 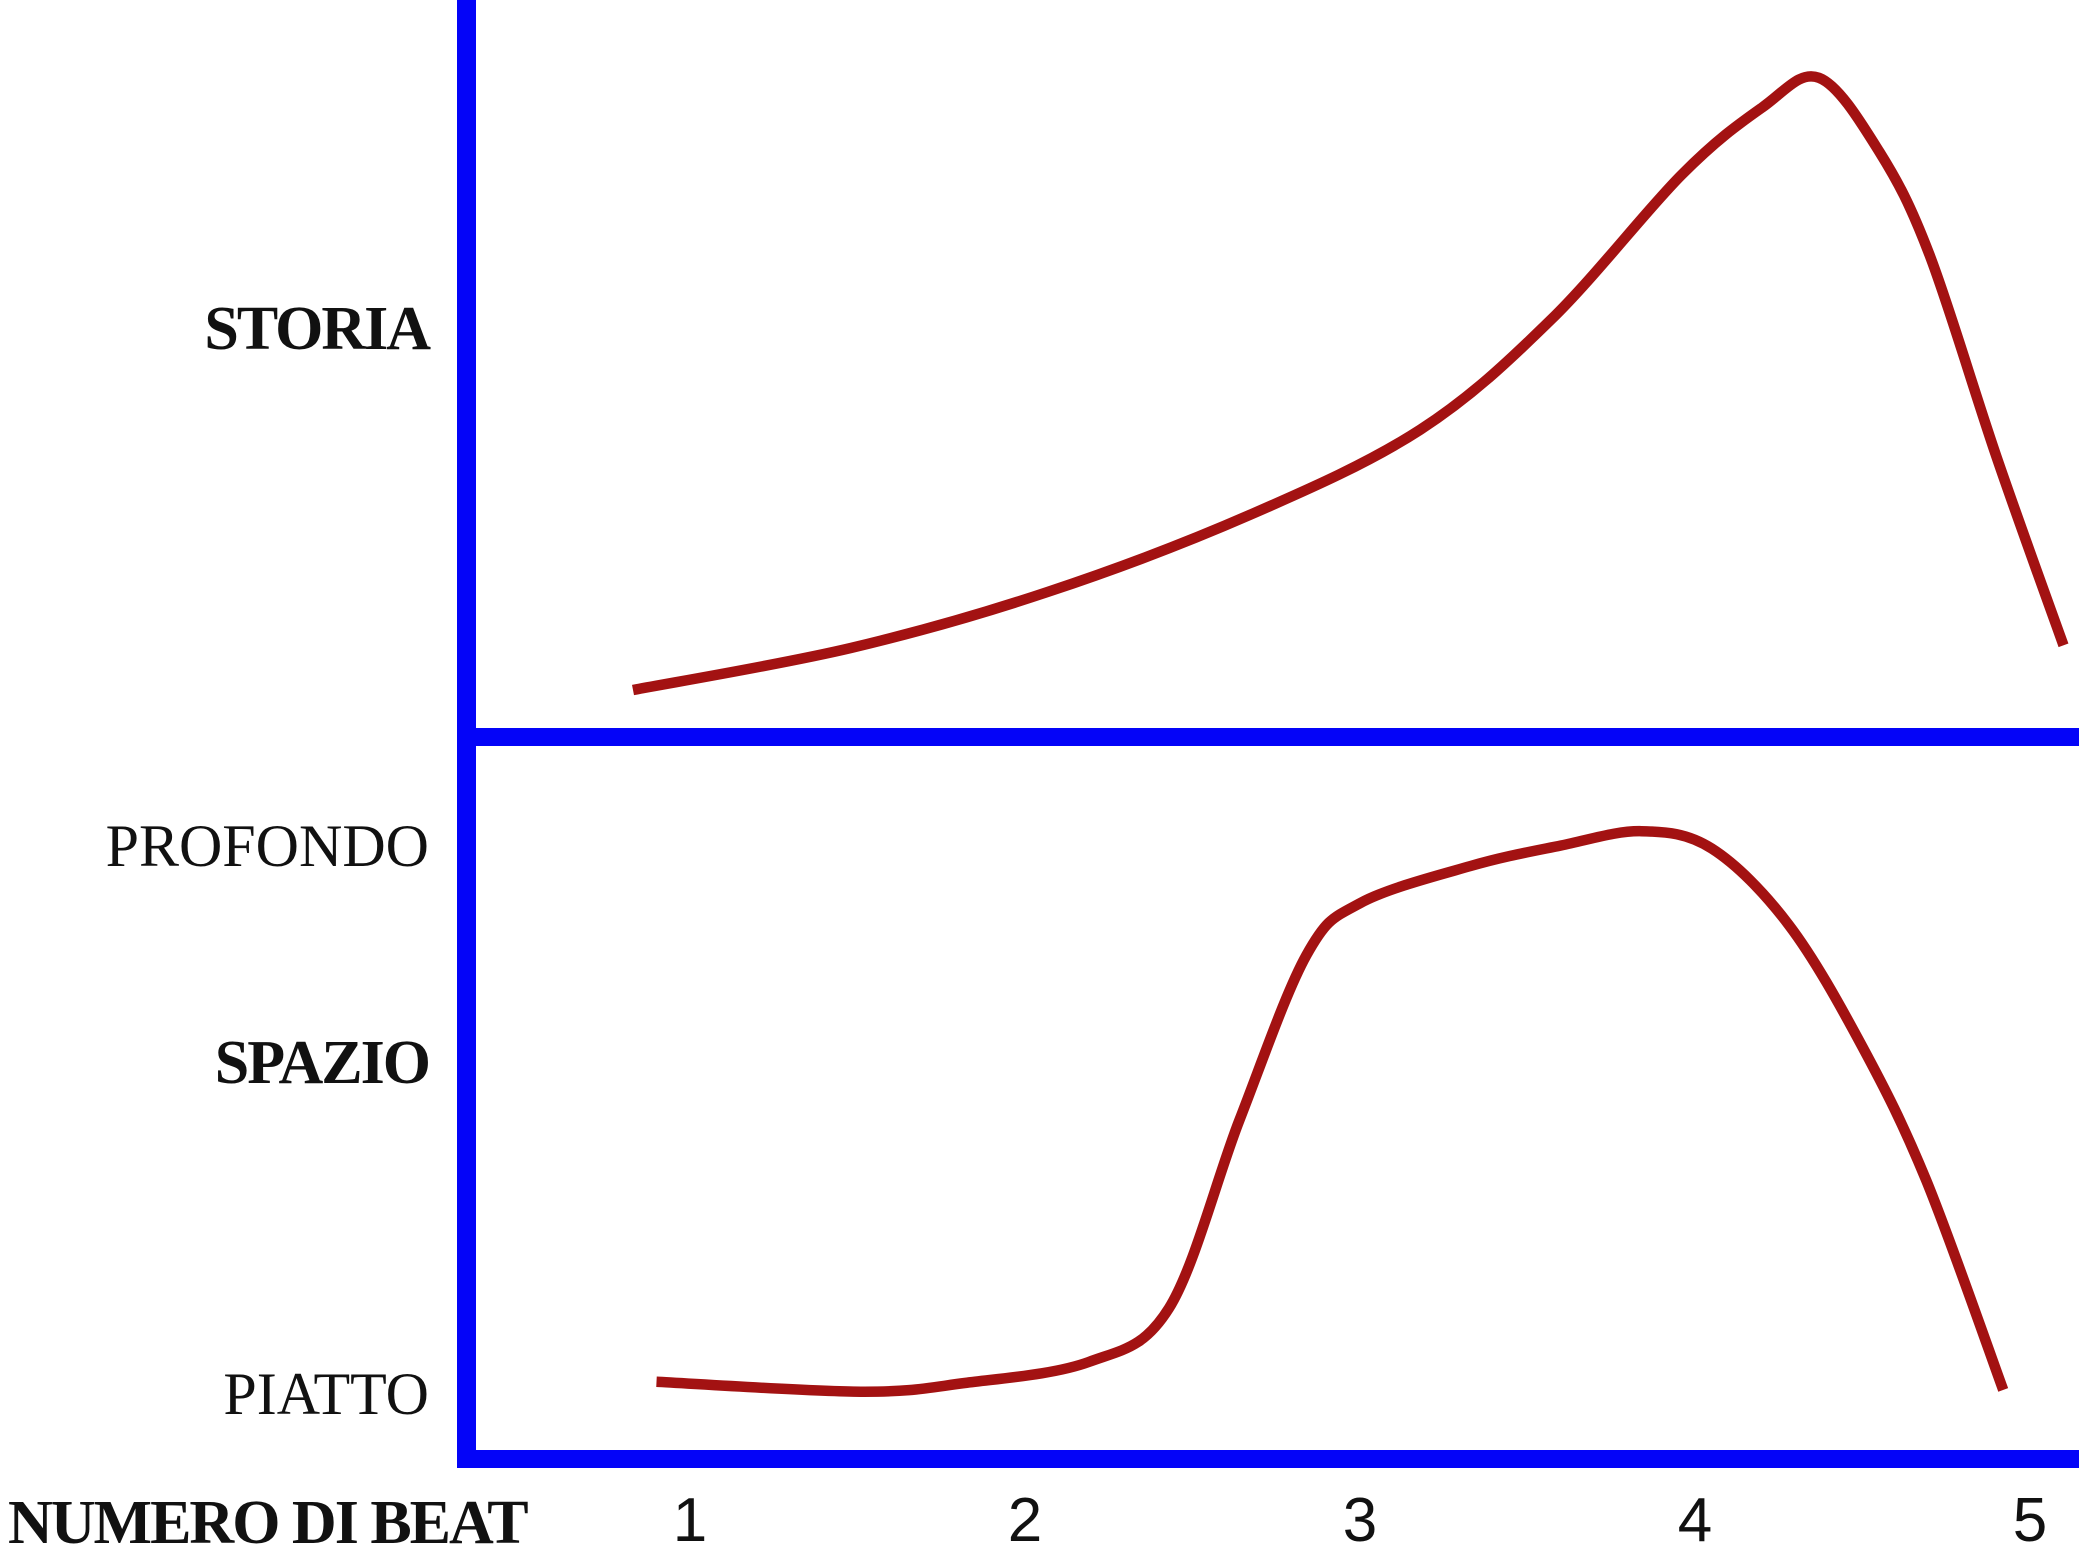 What do you see at coordinates (1360, 1519) in the screenshot?
I see `x-tick-label: 3` at bounding box center [1360, 1519].